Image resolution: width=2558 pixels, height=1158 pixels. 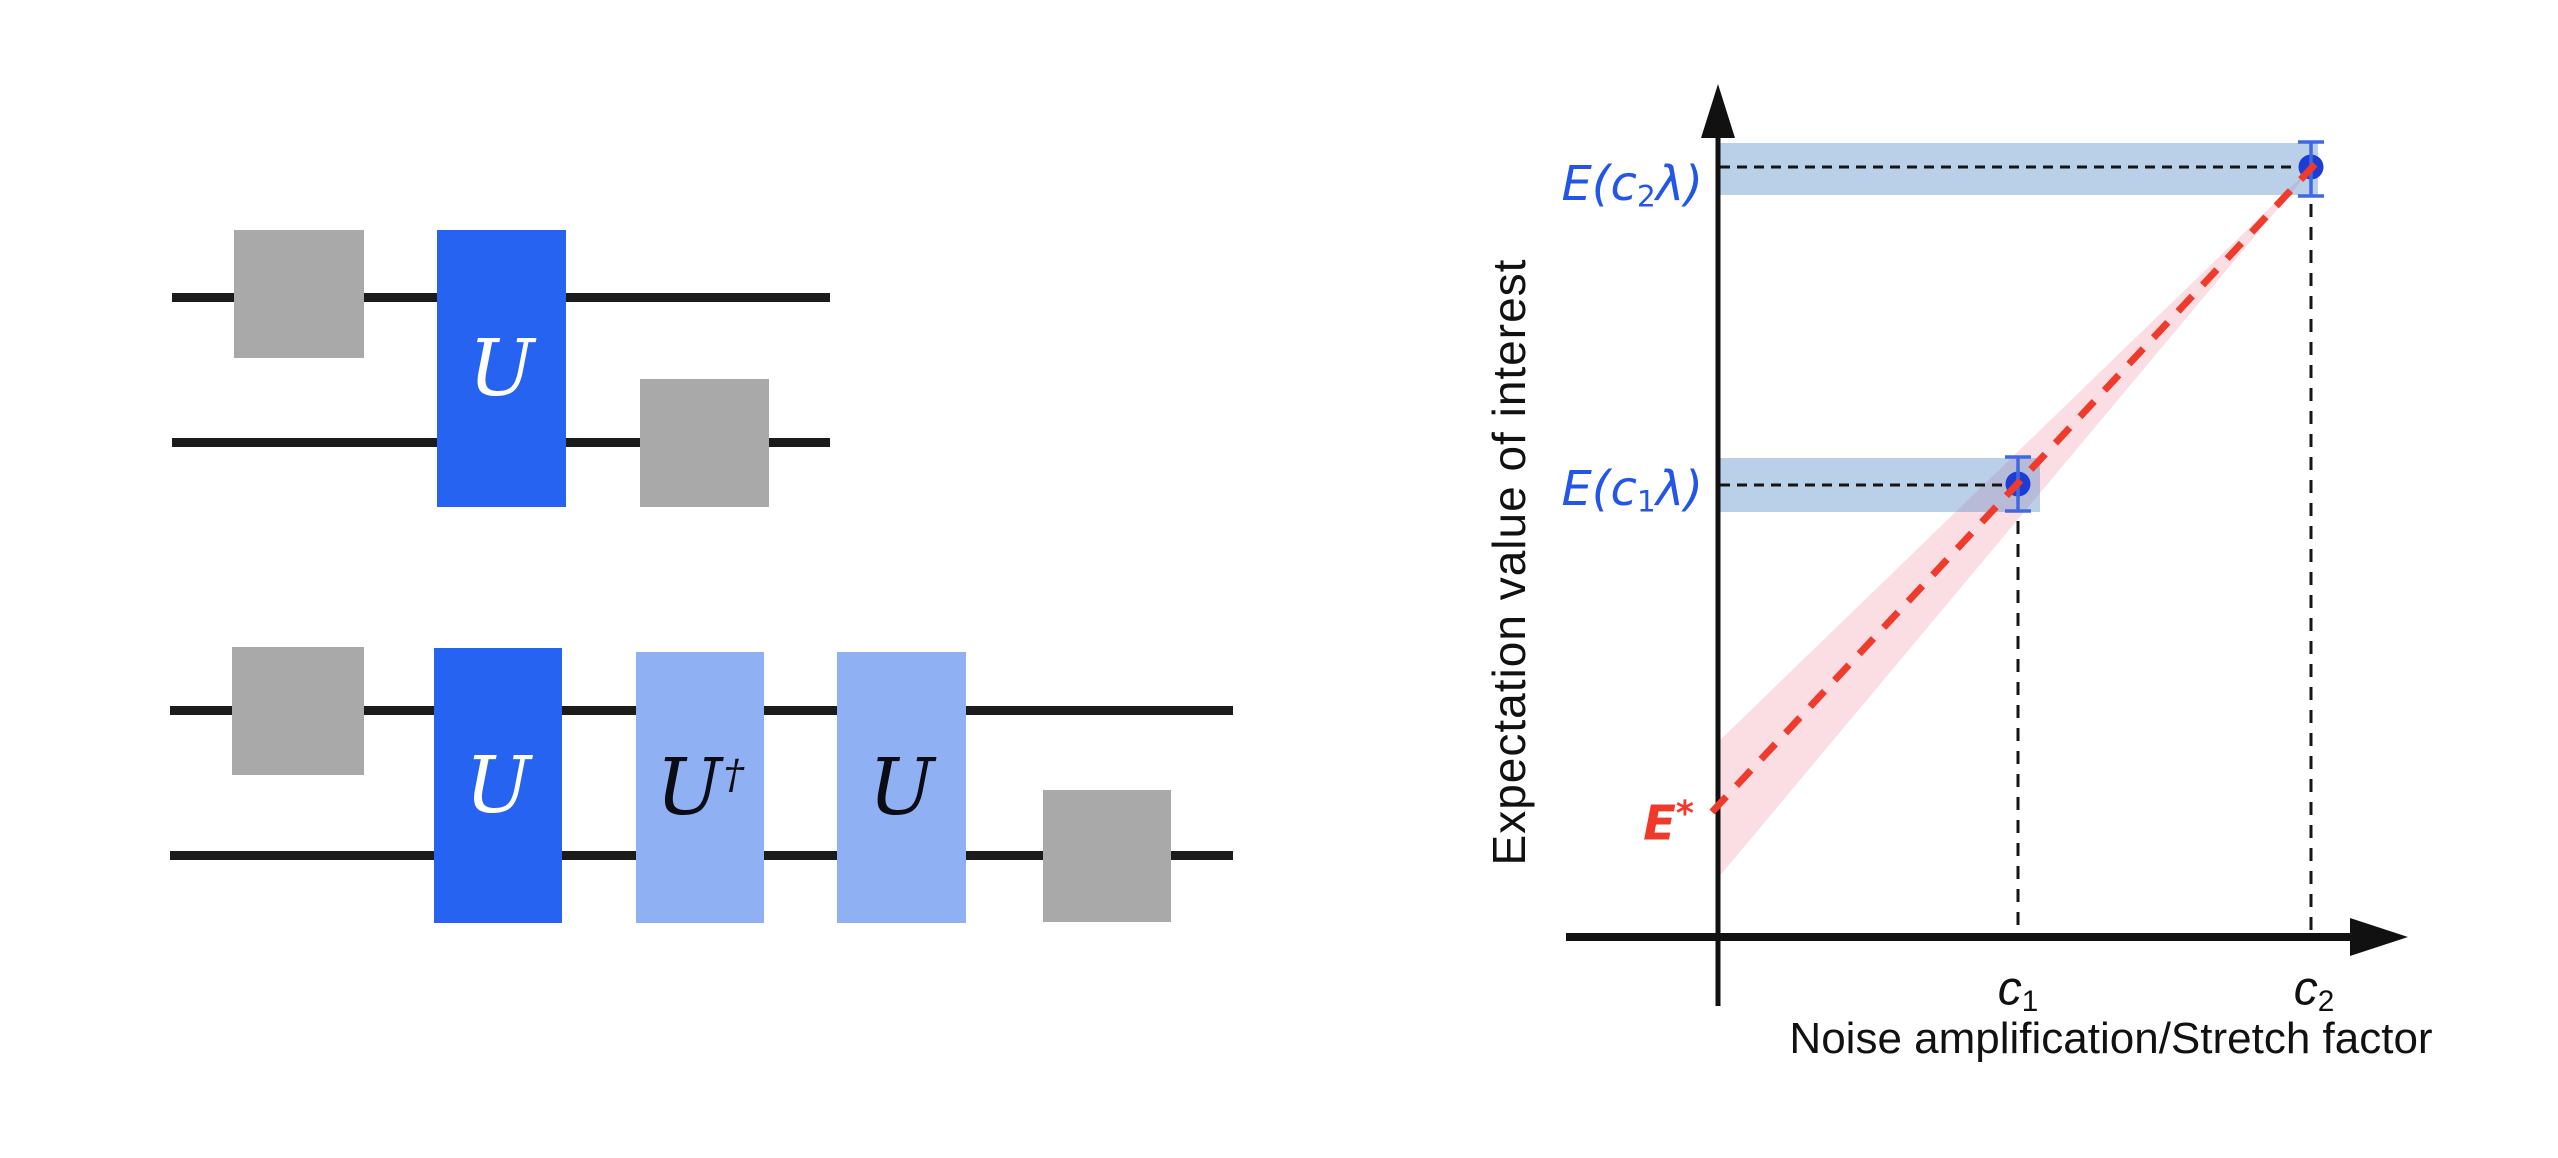 What do you see at coordinates (1509, 562) in the screenshot?
I see `y-axis-title: Expectation value of interest` at bounding box center [1509, 562].